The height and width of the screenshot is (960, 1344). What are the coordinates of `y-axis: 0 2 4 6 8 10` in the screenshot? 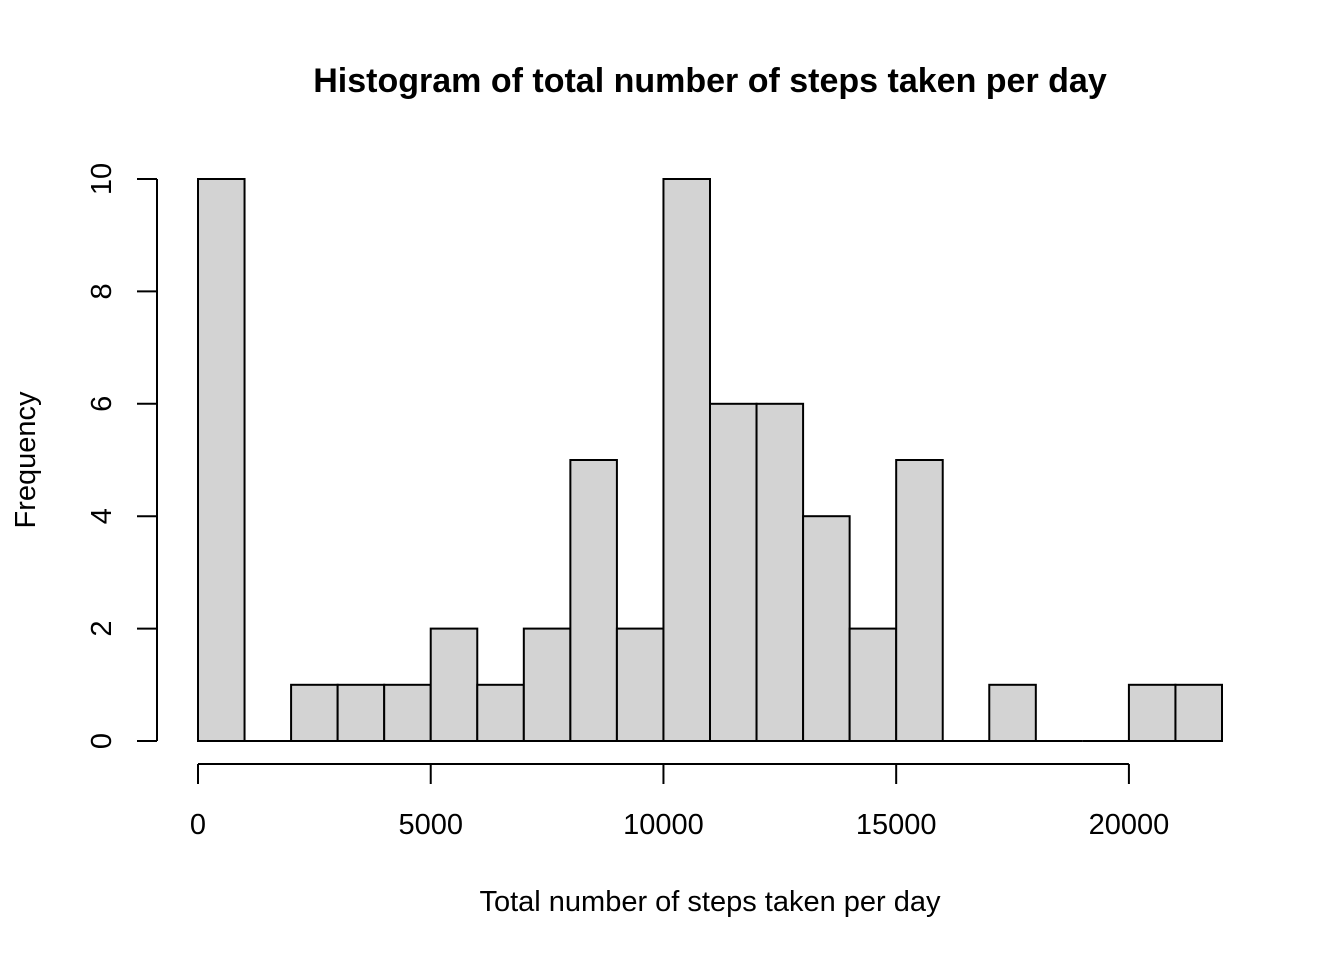 It's located at (122, 456).